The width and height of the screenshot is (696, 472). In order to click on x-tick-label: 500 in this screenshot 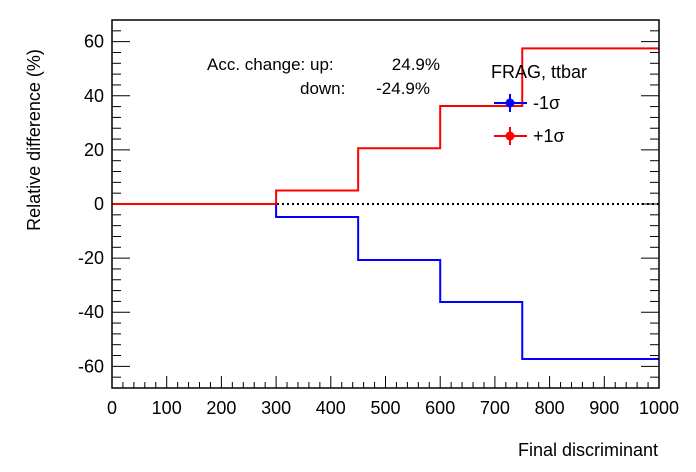, I will do `click(385, 408)`.